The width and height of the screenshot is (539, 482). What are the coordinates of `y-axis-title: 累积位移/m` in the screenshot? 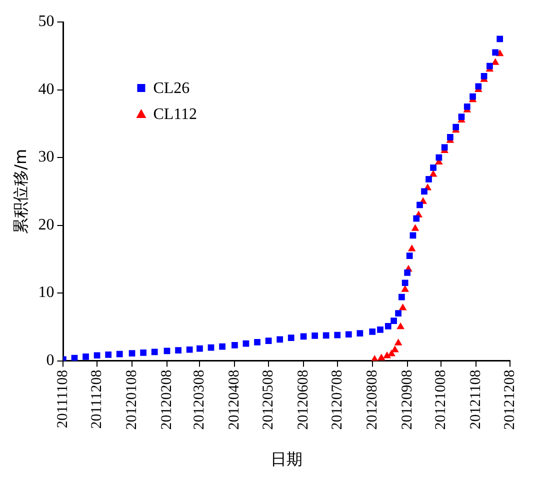 It's located at (20, 191).